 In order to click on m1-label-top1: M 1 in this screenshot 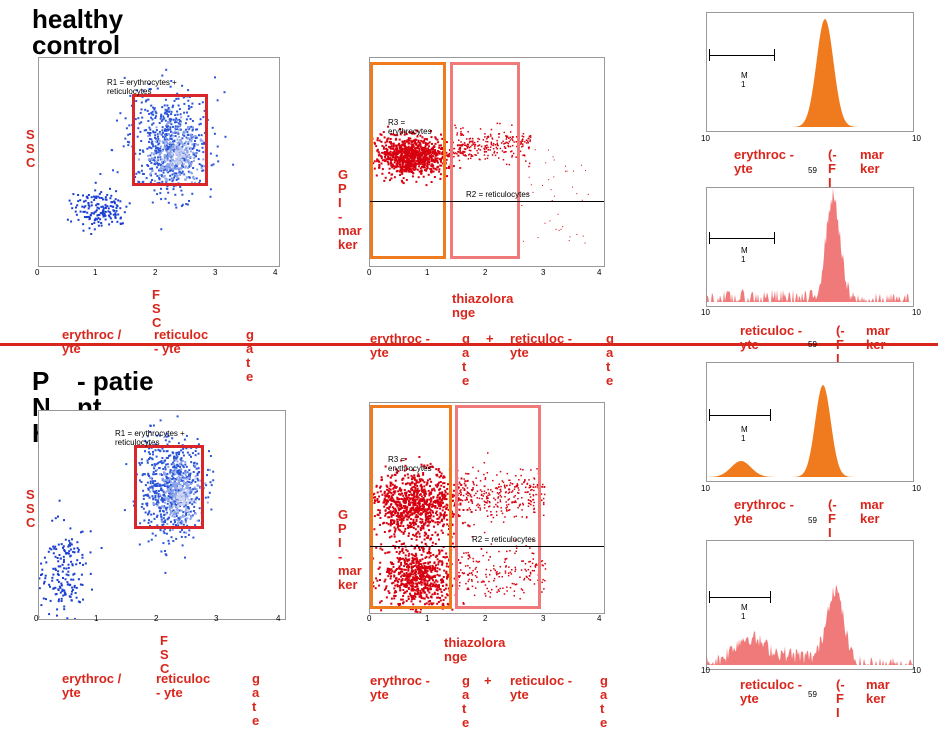, I will do `click(746, 80)`.